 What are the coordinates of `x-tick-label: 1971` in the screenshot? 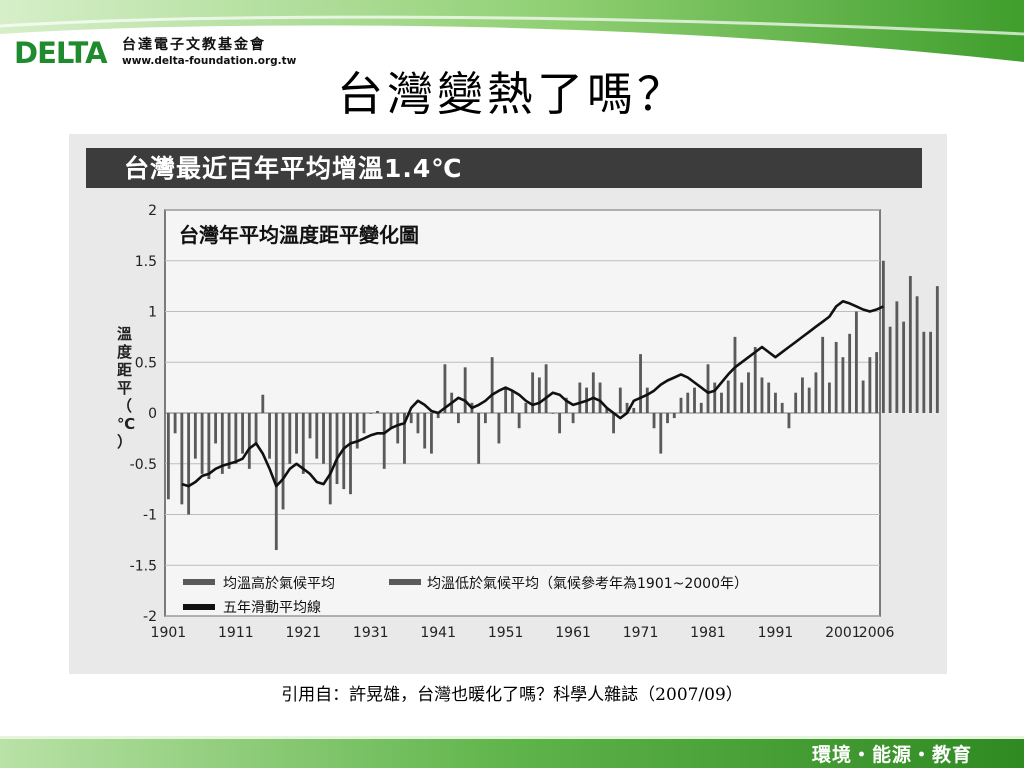 It's located at (641, 633).